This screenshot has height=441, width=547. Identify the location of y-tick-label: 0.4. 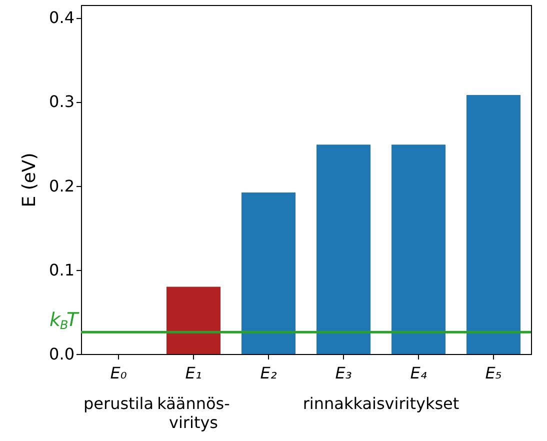
(61, 18).